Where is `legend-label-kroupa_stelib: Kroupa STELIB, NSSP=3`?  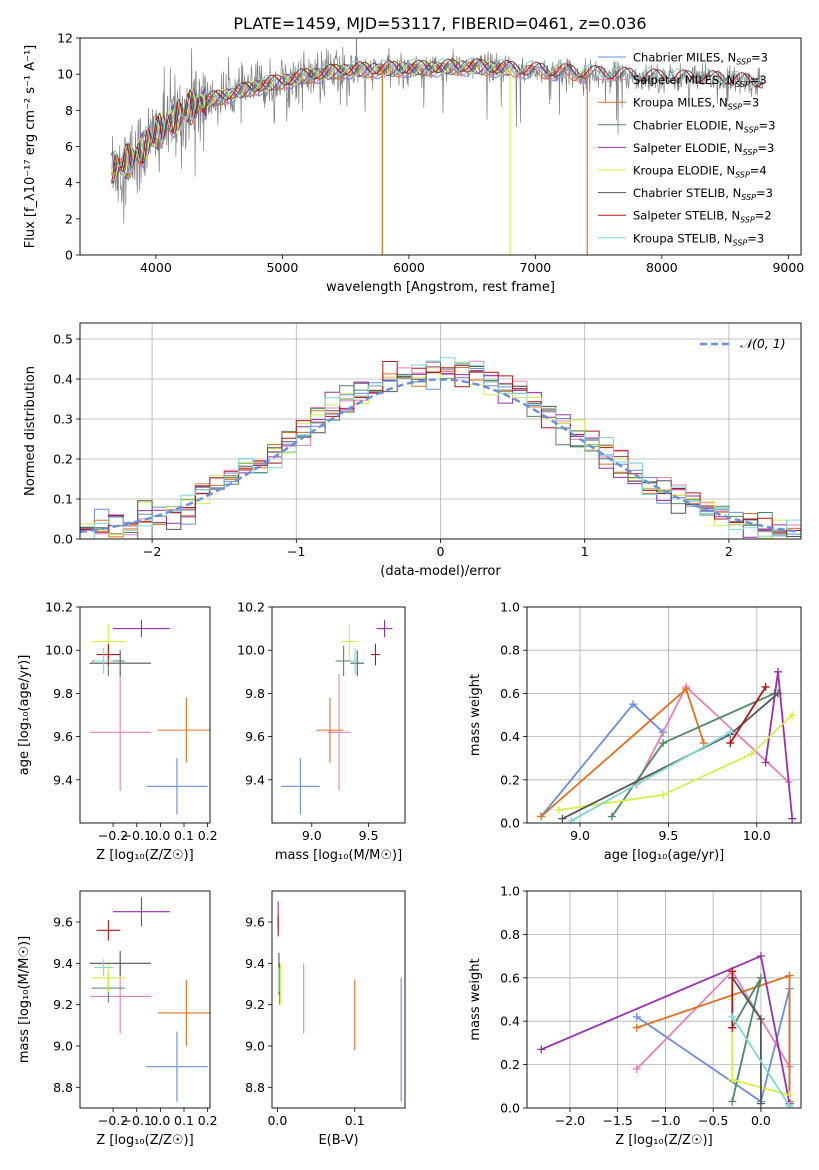 legend-label-kroupa_stelib: Kroupa STELIB, NSSP=3 is located at coordinates (698, 239).